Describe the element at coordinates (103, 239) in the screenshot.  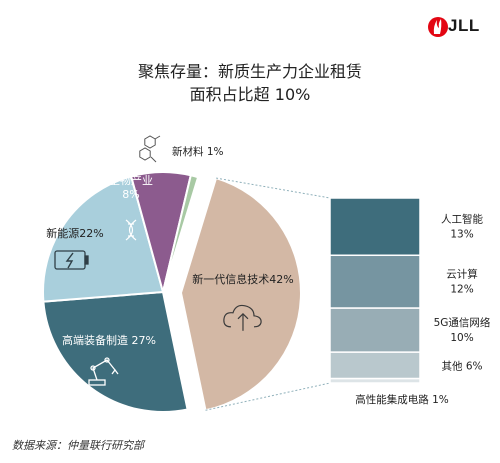
I see `pie-slice-new_energy` at that location.